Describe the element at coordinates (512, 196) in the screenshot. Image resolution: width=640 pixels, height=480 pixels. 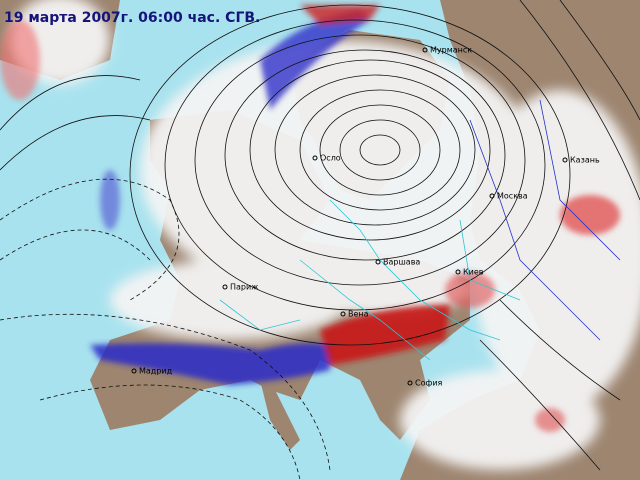
I see `city-label: Москва` at that location.